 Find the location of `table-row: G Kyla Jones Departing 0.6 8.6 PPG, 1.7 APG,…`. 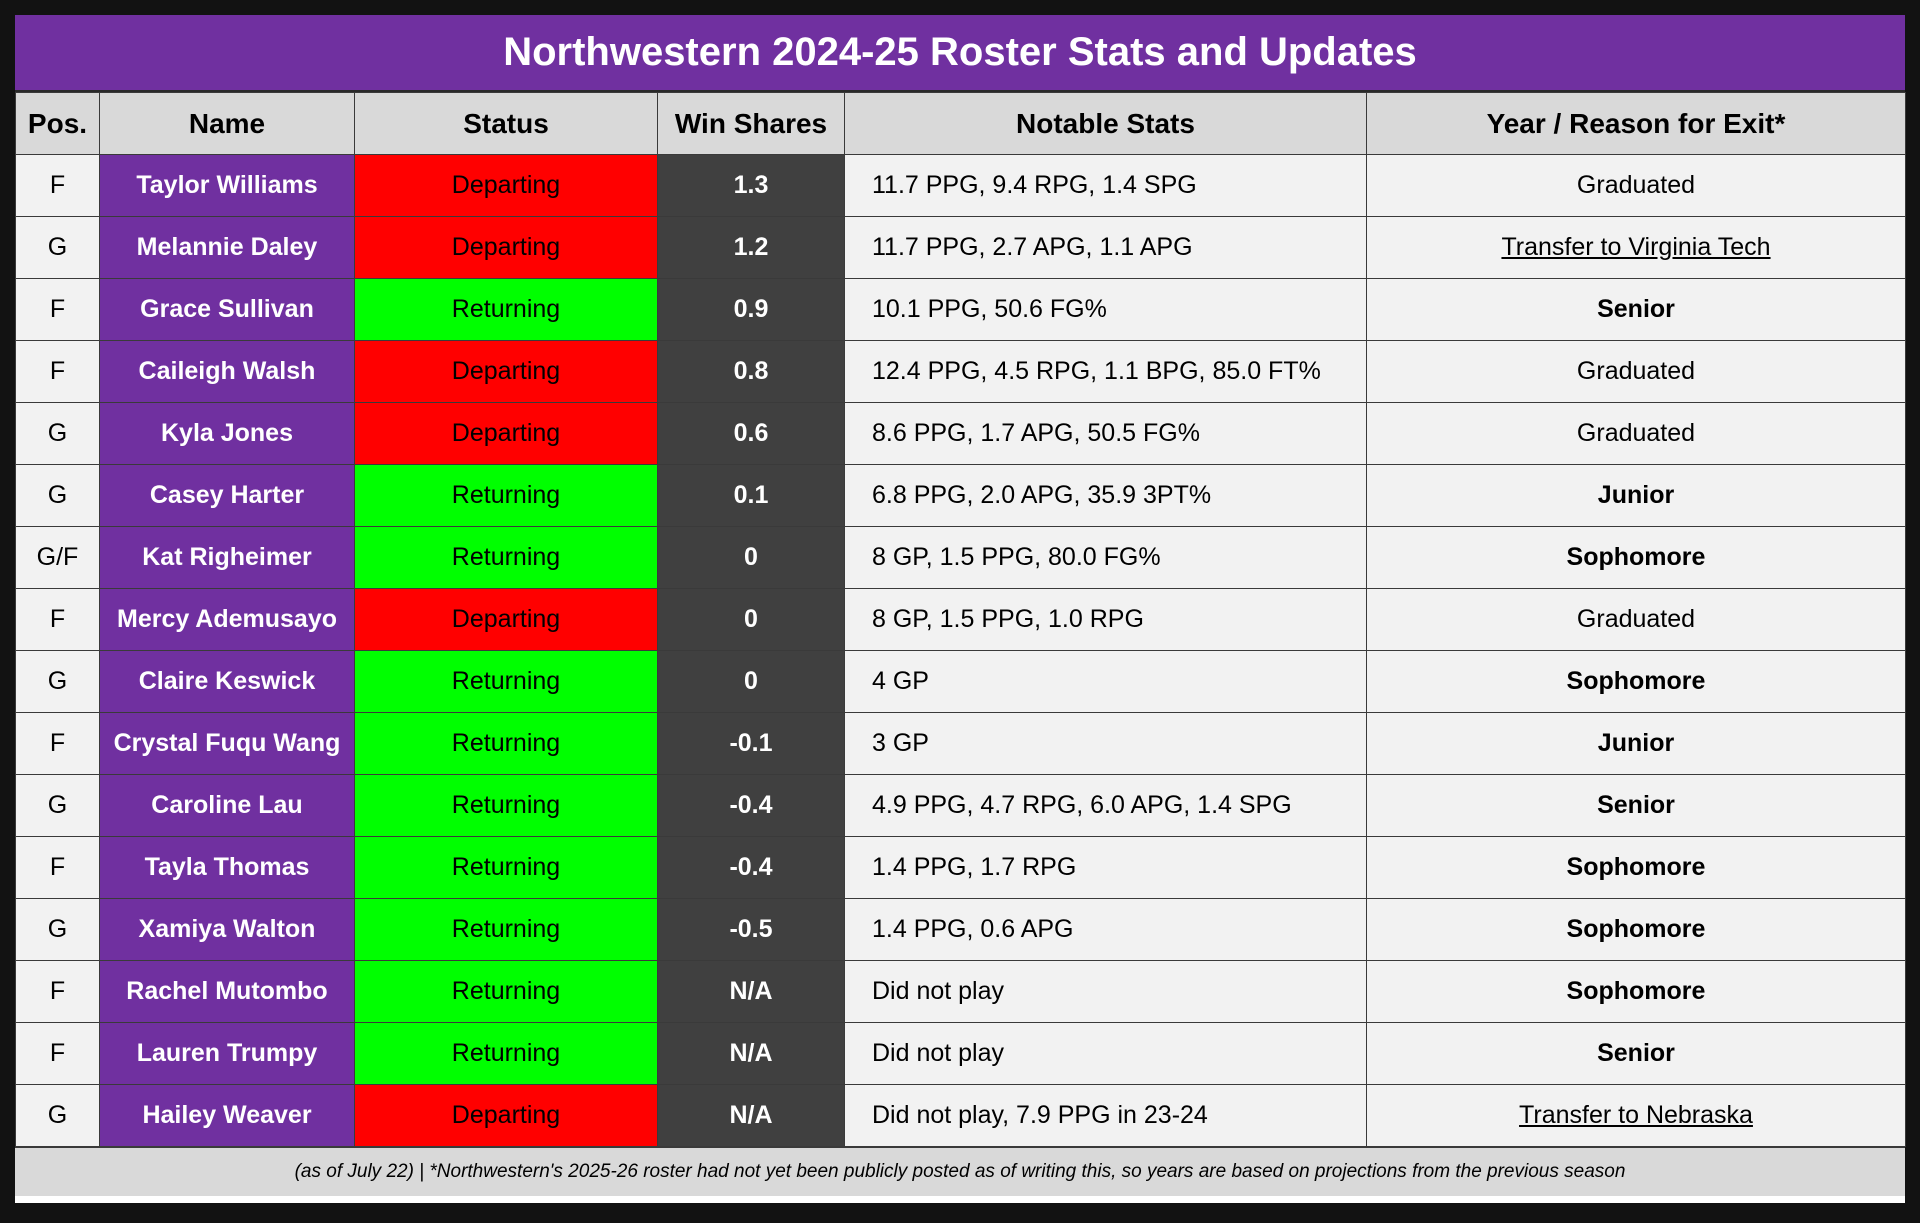

table-row: G Kyla Jones Departing 0.6 8.6 PPG, 1.7 APG,… is located at coordinates (960, 433).